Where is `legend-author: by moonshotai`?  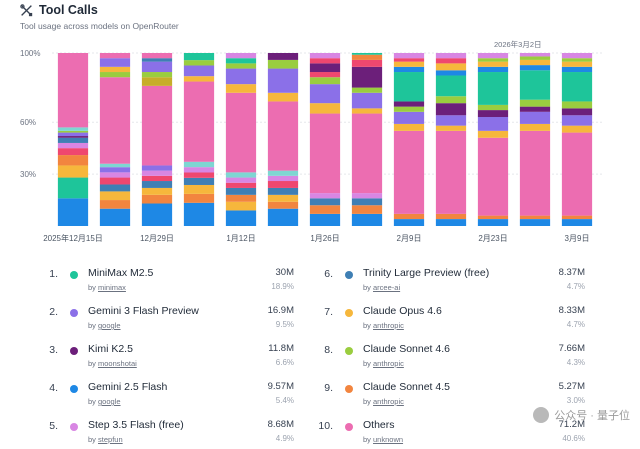
legend-author: by moonshotai is located at coordinates (112, 363).